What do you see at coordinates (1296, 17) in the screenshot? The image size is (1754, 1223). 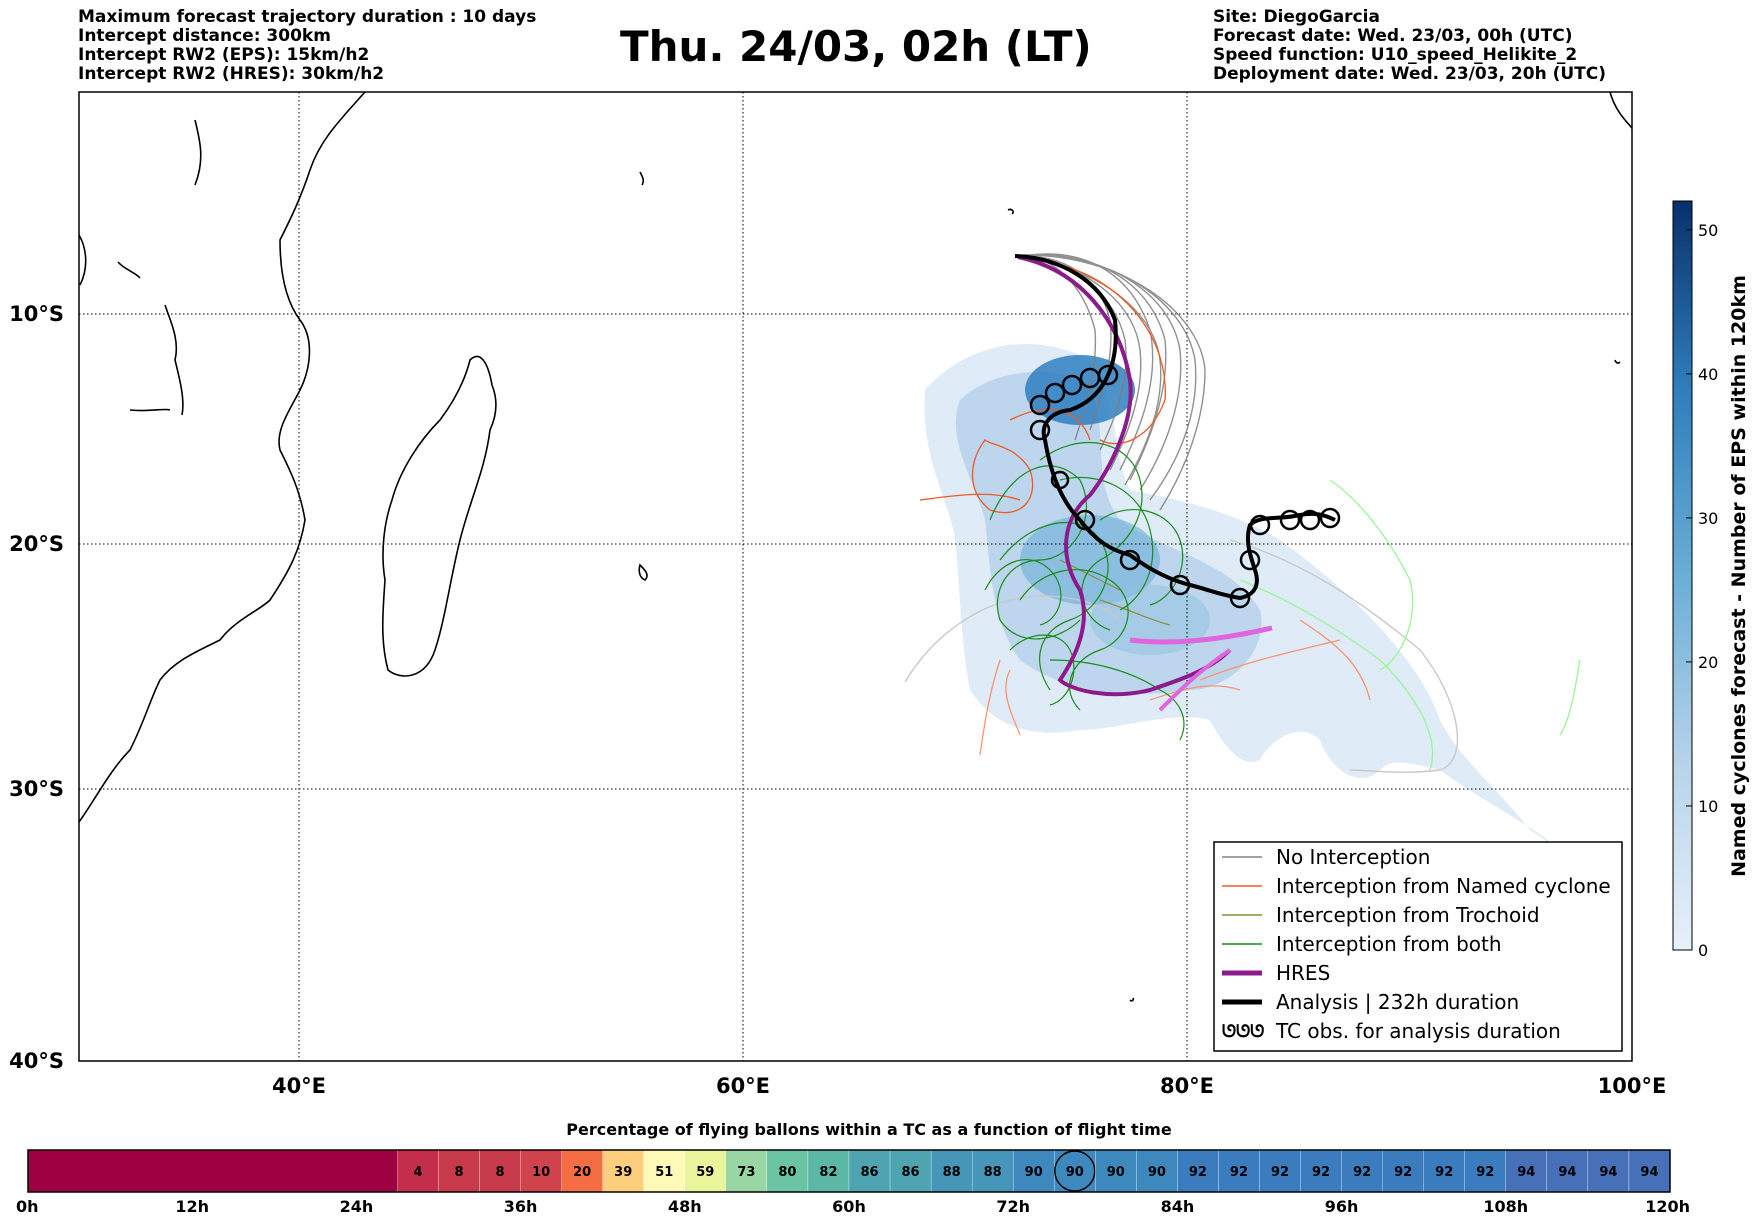 I see `header-right-line: Site: DiegoGarcia` at bounding box center [1296, 17].